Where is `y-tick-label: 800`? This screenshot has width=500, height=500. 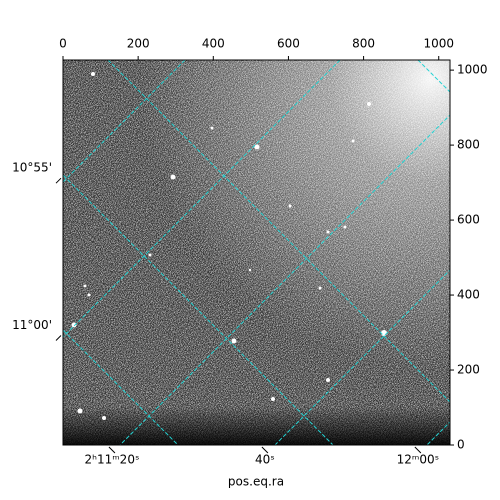 y-tick-label: 800 is located at coordinates (468, 145).